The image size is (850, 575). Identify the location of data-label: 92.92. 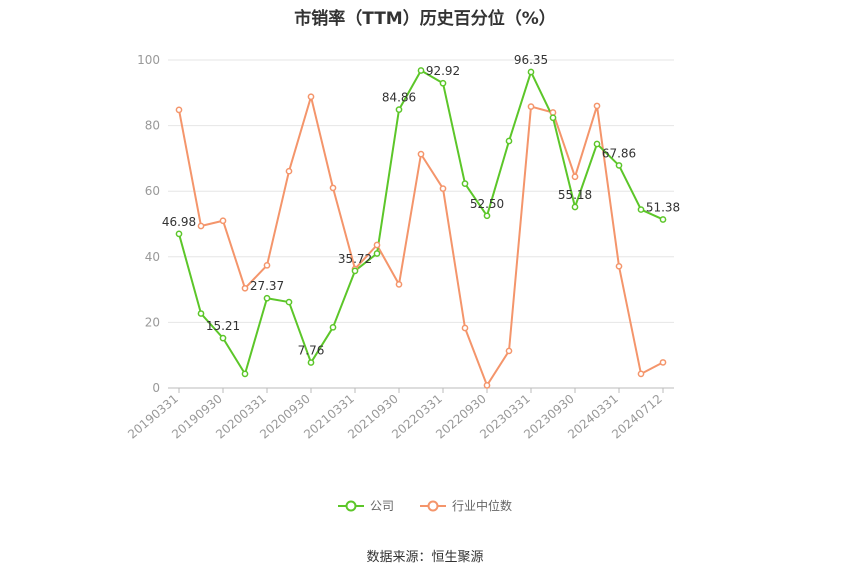
(443, 71).